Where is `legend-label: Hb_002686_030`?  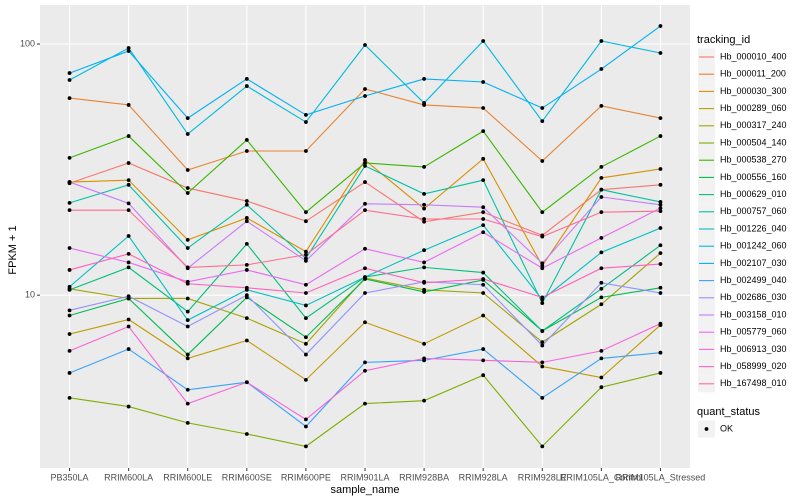 legend-label: Hb_002686_030 is located at coordinates (753, 297).